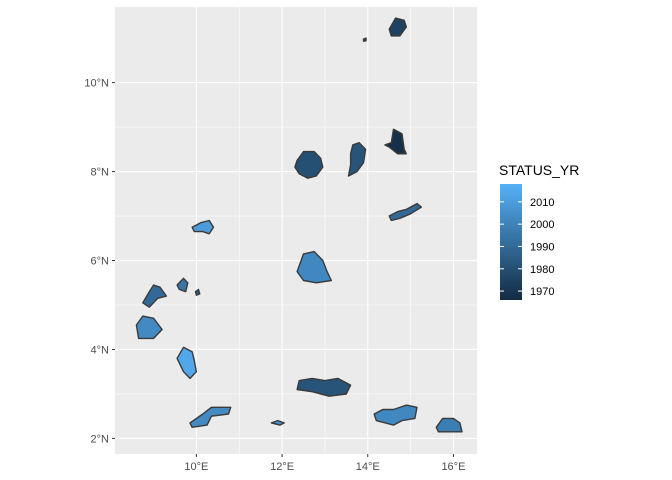 This screenshot has width=672, height=480. What do you see at coordinates (542, 247) in the screenshot?
I see `legend-label: 1990` at bounding box center [542, 247].